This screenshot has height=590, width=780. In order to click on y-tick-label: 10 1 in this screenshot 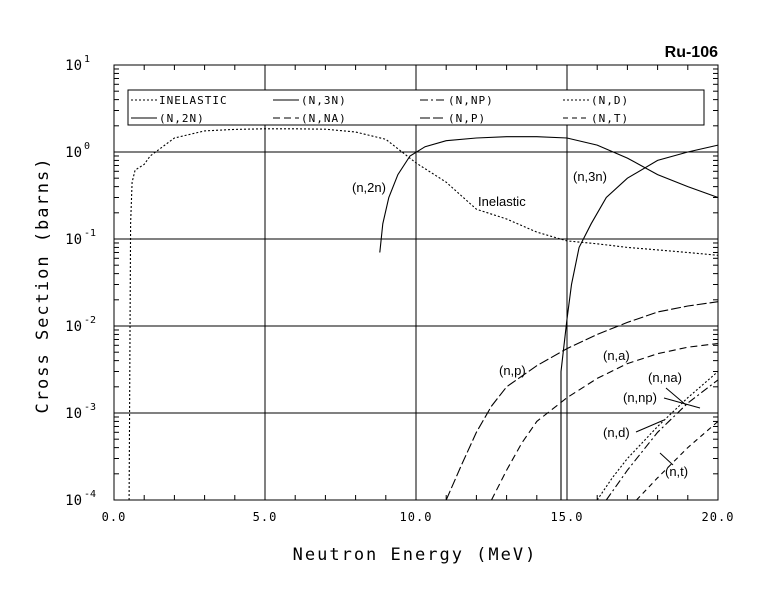, I will do `click(77, 64)`.